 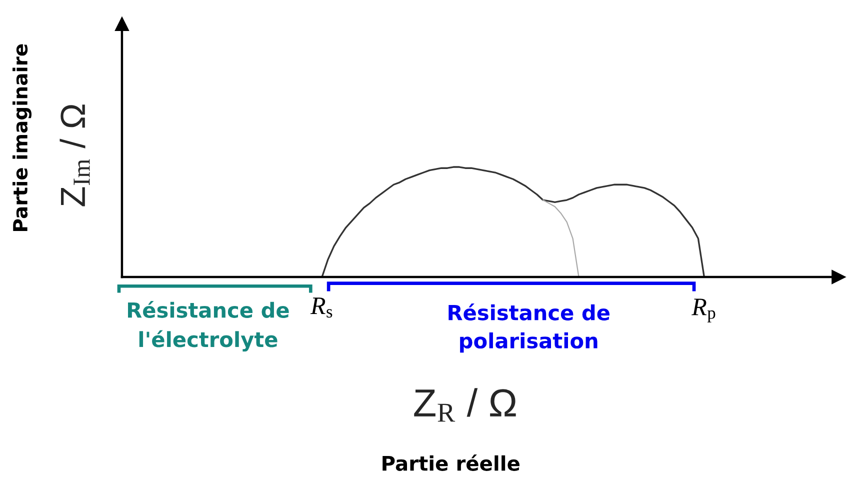 What do you see at coordinates (208, 326) in the screenshot?
I see `text: Résistance de l'électrolyte` at bounding box center [208, 326].